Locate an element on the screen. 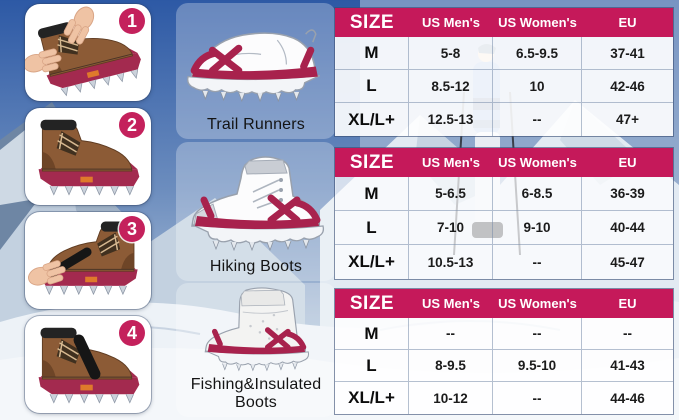  us-mens-value: 5-8 is located at coordinates (451, 53).